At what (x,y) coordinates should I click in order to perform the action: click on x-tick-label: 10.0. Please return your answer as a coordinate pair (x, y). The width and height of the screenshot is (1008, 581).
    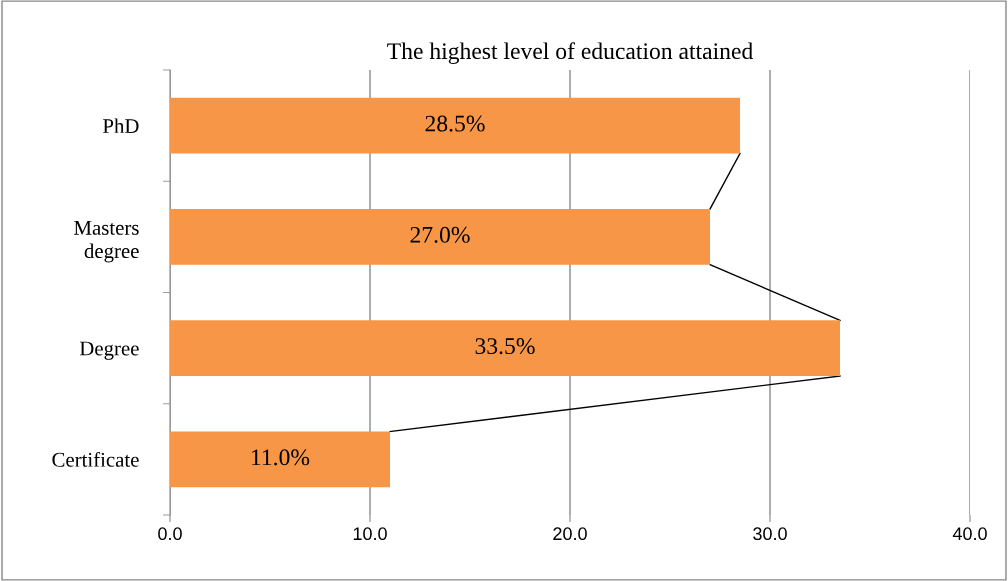
    Looking at the image, I should click on (370, 534).